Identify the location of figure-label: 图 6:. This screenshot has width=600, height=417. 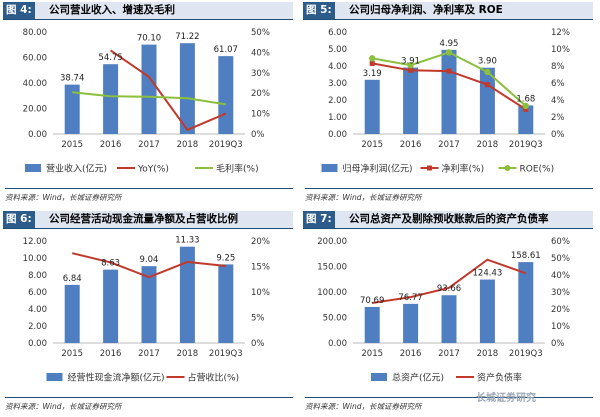
(19, 219).